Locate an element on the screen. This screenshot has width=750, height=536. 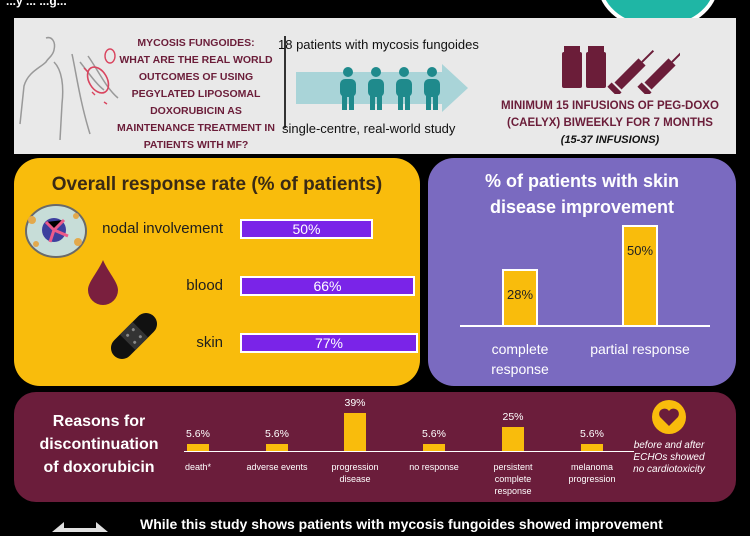
disc-category-label: persistent complete response is located at coordinates (513, 479).